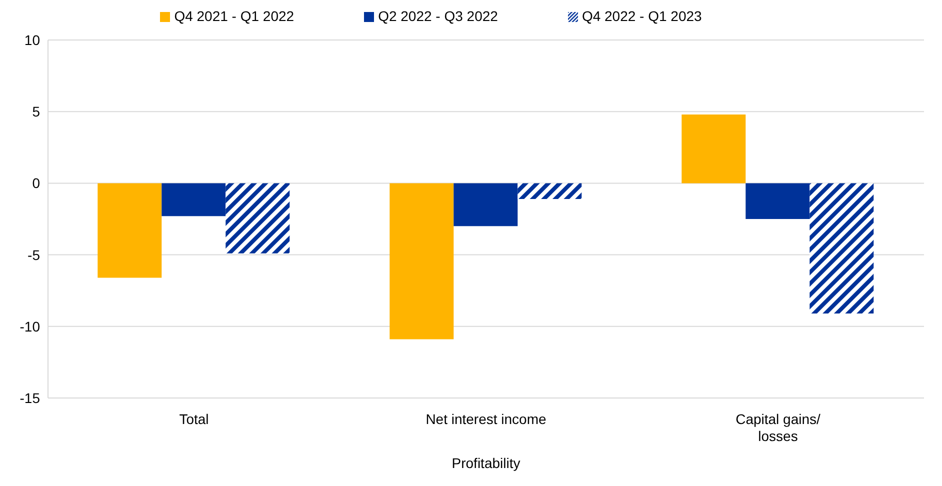 The width and height of the screenshot is (942, 486). What do you see at coordinates (642, 16) in the screenshot?
I see `legend-label: Q4 2022 - Q1 2023` at bounding box center [642, 16].